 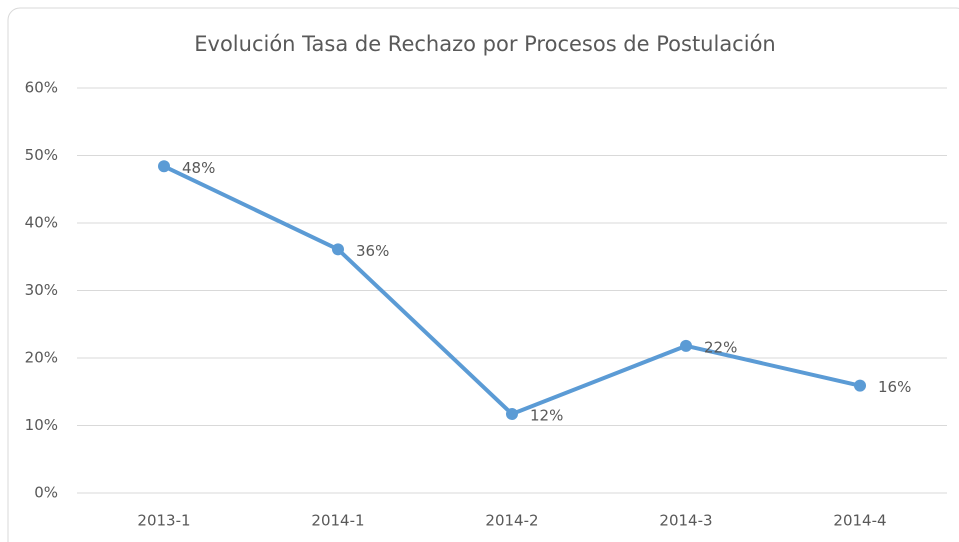 What do you see at coordinates (372, 251) in the screenshot?
I see `data-label: 36%` at bounding box center [372, 251].